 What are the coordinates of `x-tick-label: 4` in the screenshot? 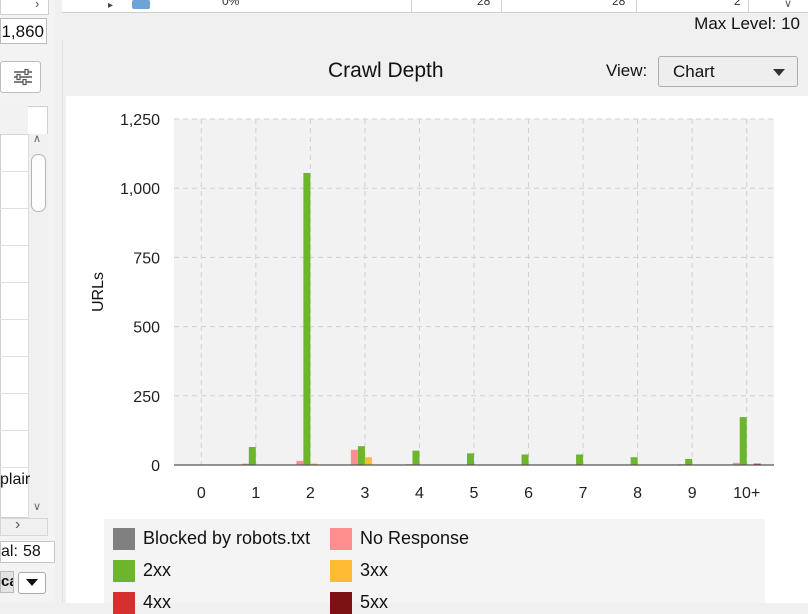 It's located at (419, 493).